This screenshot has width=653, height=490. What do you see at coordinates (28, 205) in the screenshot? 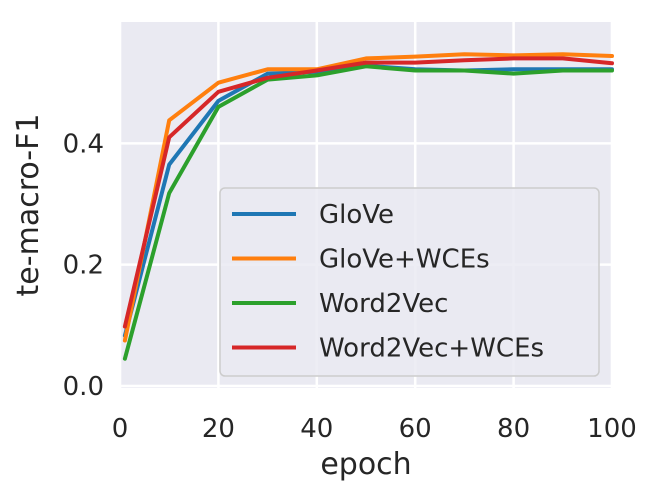
I see `y-axis-label: te-macro-F1` at bounding box center [28, 205].